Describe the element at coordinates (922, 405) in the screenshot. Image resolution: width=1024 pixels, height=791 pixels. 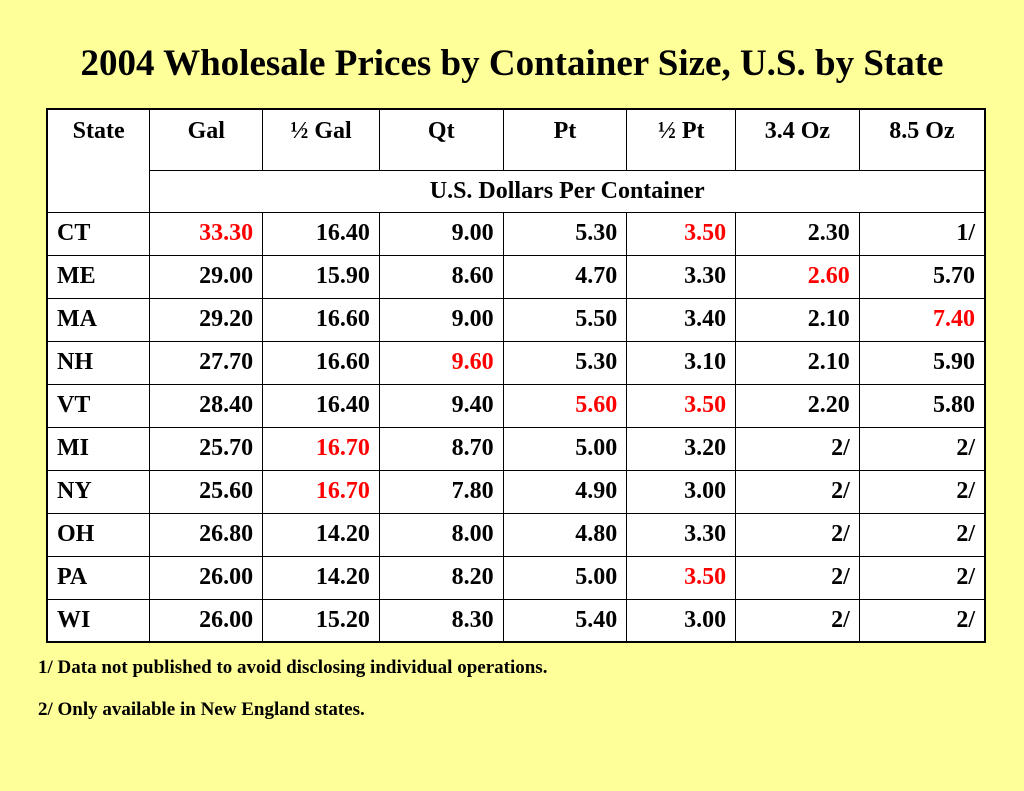
I see `price-cell: 5.80` at that location.